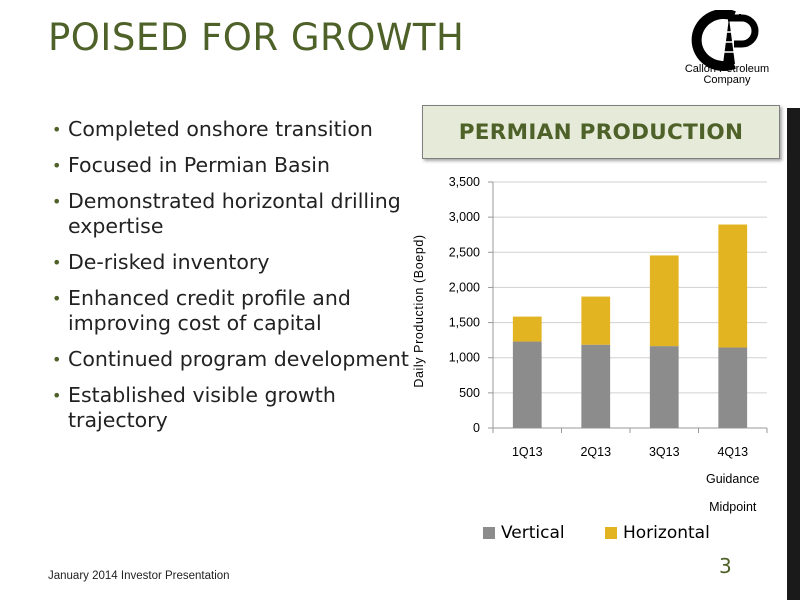  I want to click on y-tick-label: 3,000, so click(464, 217).